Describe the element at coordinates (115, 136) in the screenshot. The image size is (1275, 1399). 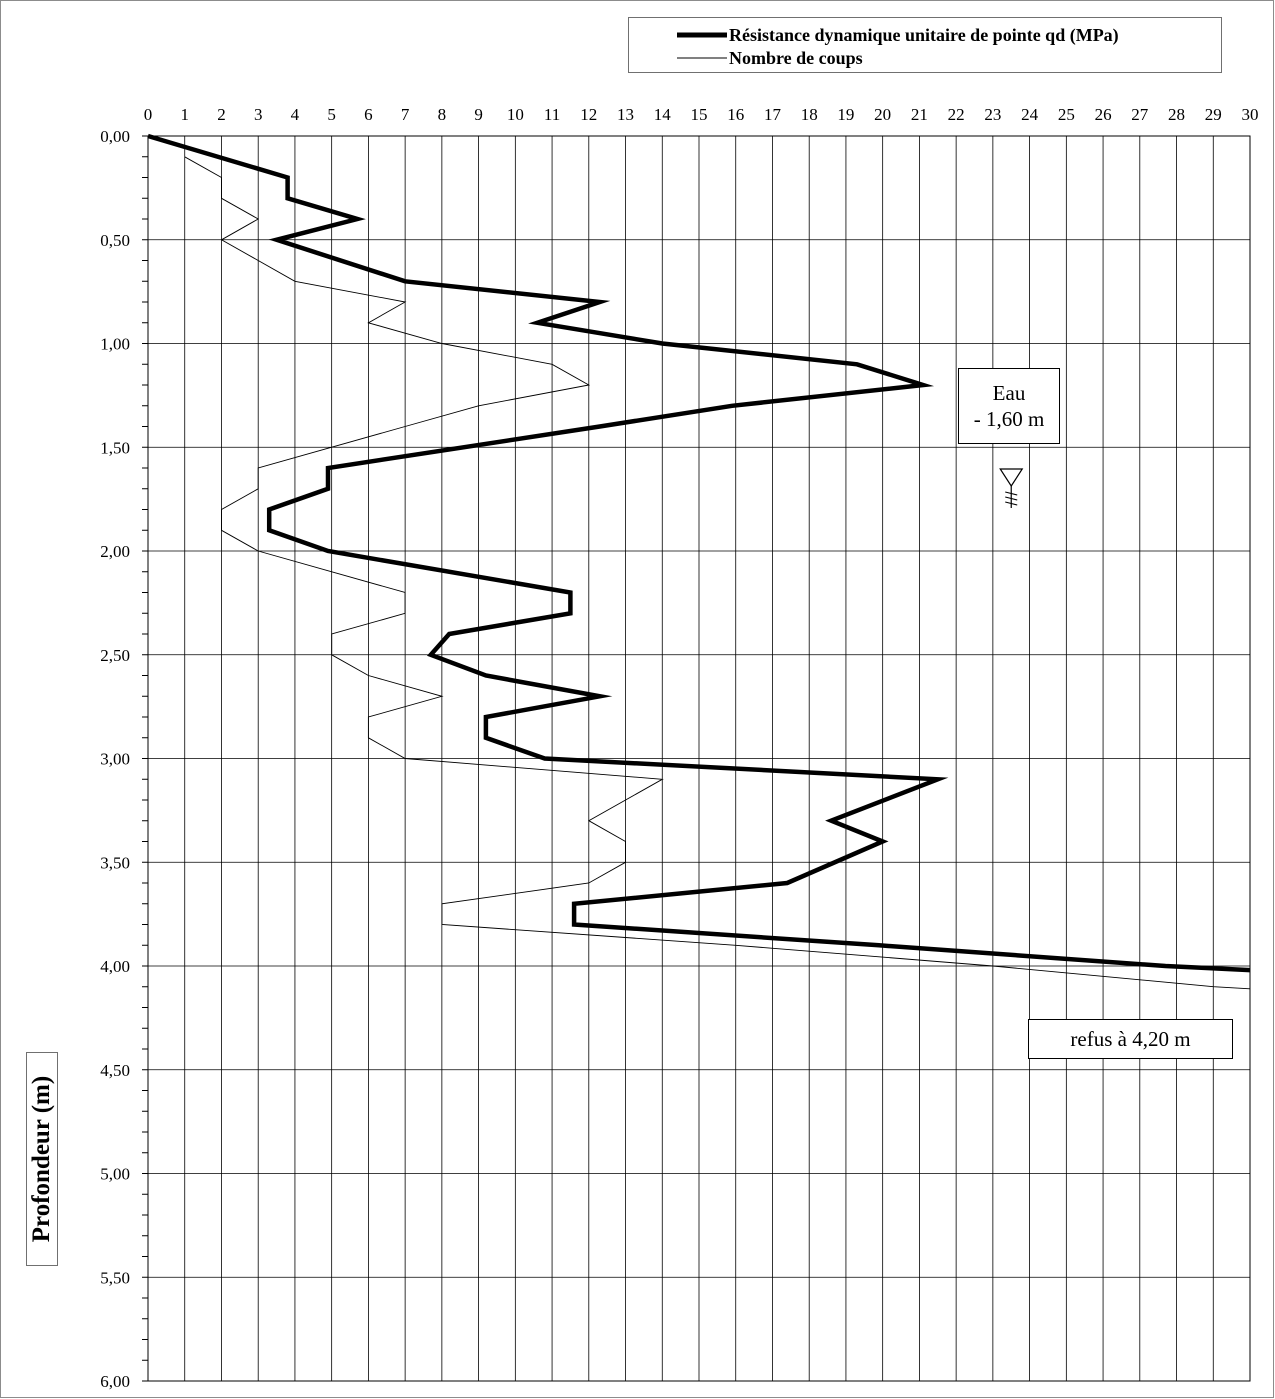
I see `y-tick-label: 0,00` at that location.